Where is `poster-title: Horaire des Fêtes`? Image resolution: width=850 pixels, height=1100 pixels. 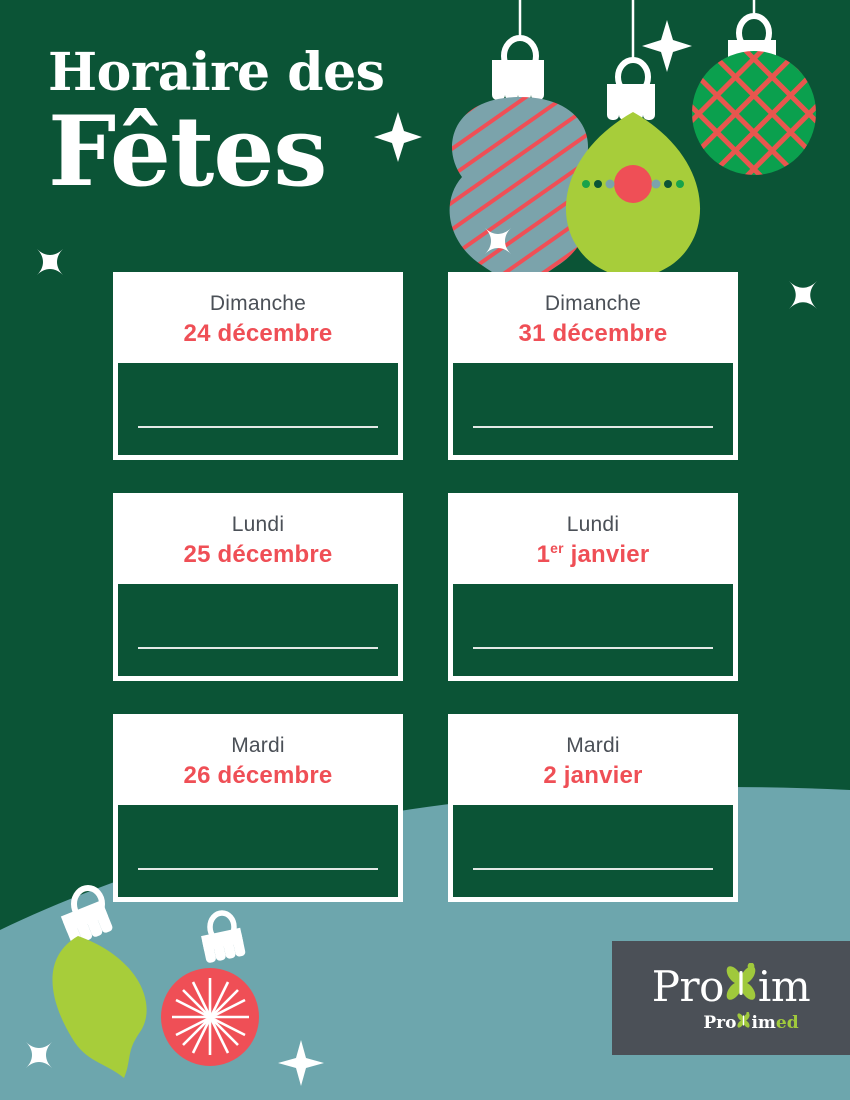 poster-title: Horaire des Fêtes is located at coordinates (258, 122).